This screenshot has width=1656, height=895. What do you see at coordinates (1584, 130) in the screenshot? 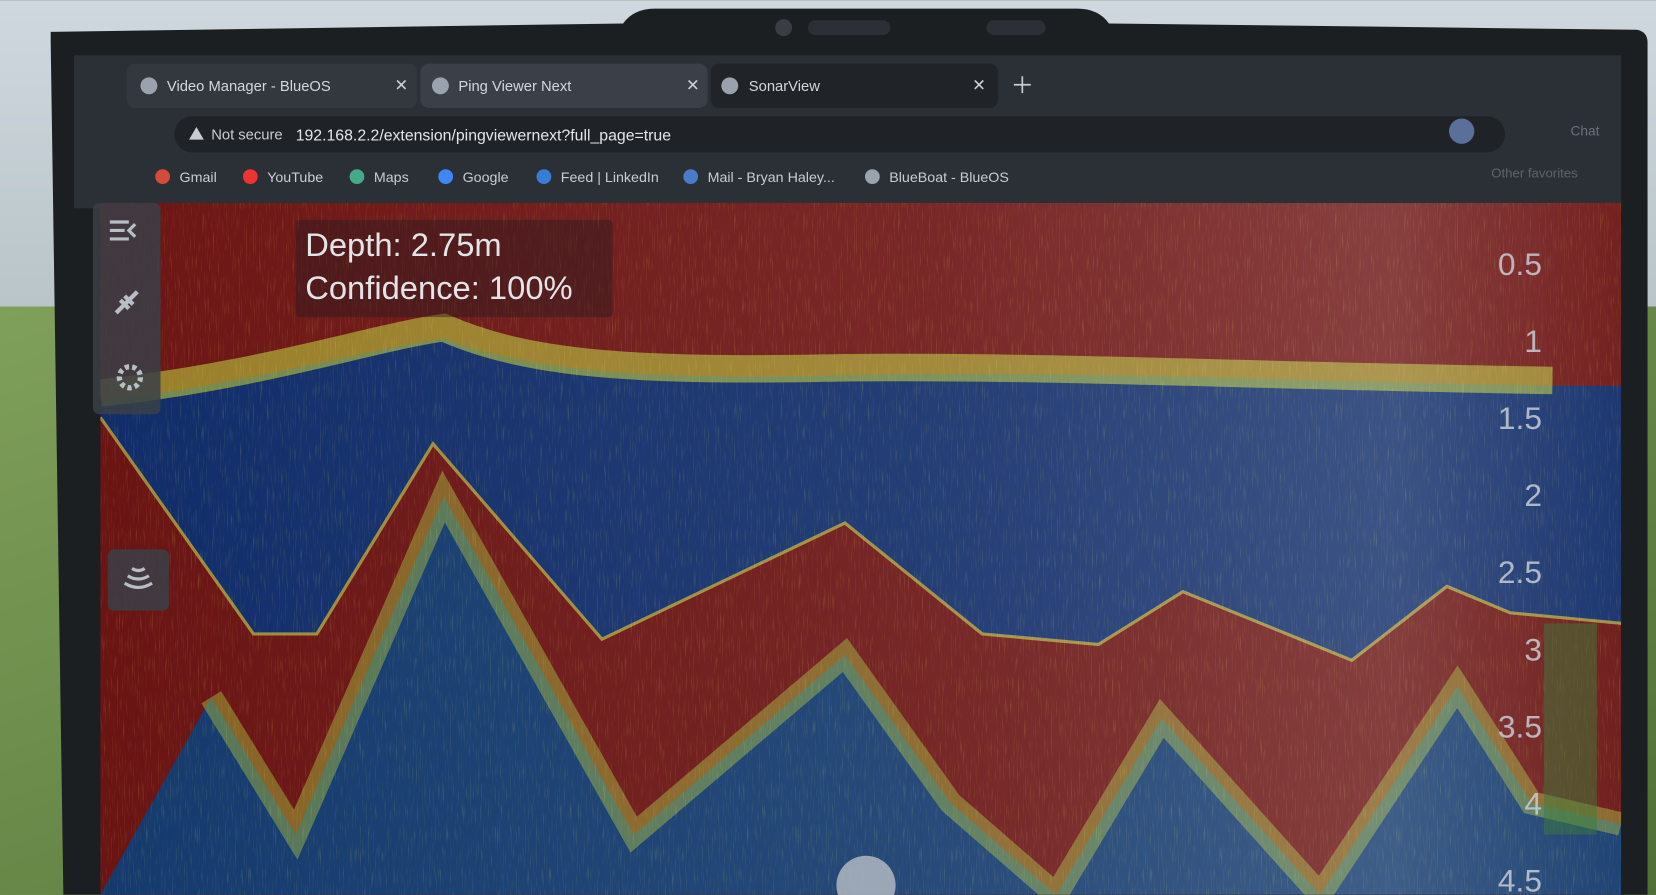
I see `profile-button: Chat` at bounding box center [1584, 130].